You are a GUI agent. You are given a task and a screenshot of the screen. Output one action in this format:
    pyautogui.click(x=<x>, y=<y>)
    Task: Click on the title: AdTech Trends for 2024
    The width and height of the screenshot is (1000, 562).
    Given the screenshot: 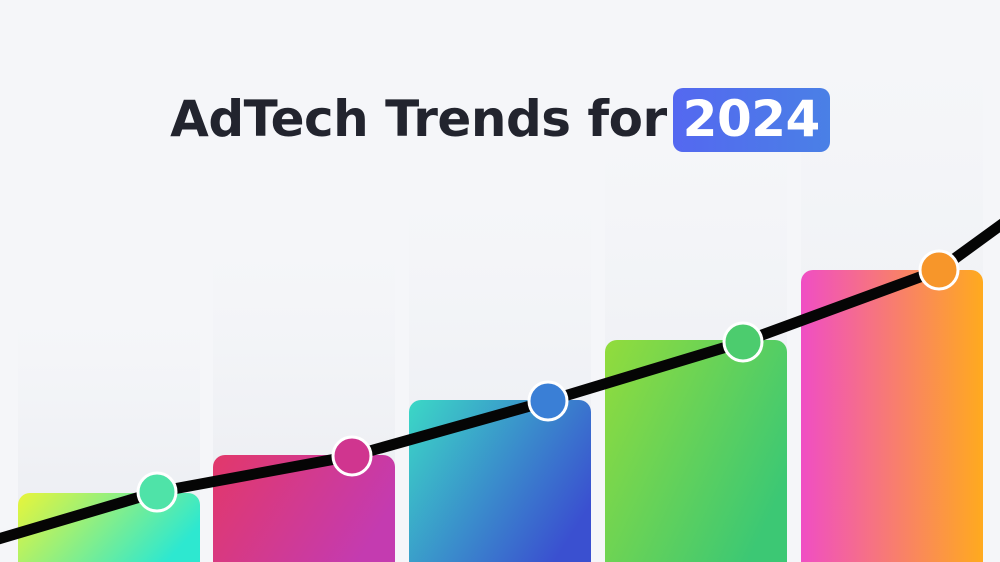 What is the action you would take?
    pyautogui.click(x=500, y=120)
    